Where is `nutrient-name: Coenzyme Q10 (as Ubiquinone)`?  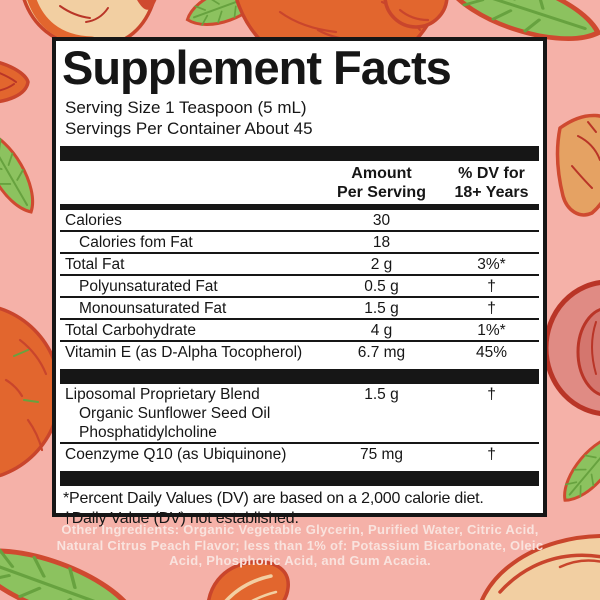
nutrient-name: Coenzyme Q10 (as Ubiquinone) is located at coordinates (176, 454).